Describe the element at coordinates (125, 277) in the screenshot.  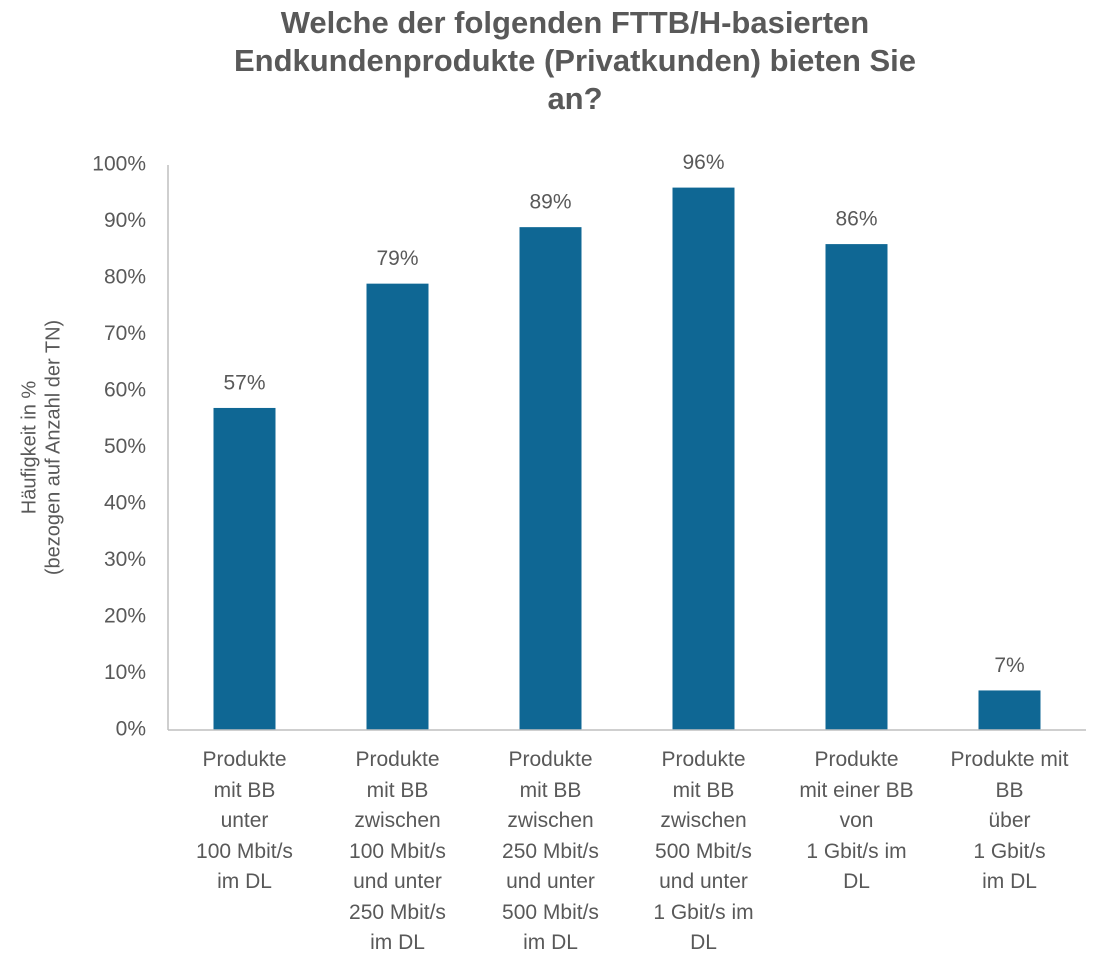
I see `y-tick-label: 80%` at that location.